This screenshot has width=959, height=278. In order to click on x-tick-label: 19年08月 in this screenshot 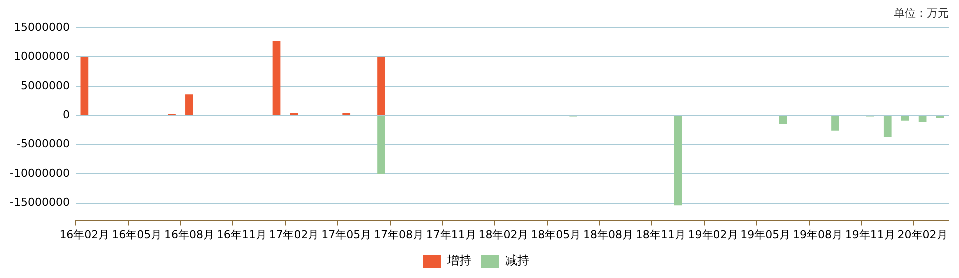, I will do `click(818, 235)`.